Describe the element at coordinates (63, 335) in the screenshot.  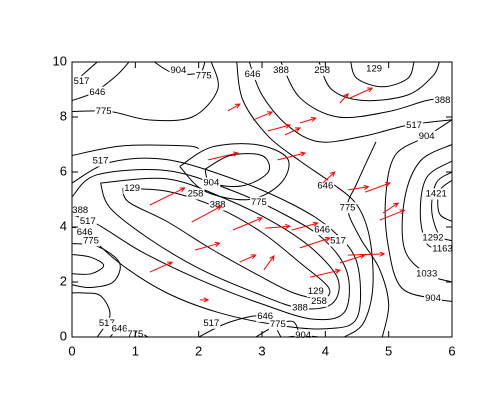
I see `y-tick-label: 0` at that location.